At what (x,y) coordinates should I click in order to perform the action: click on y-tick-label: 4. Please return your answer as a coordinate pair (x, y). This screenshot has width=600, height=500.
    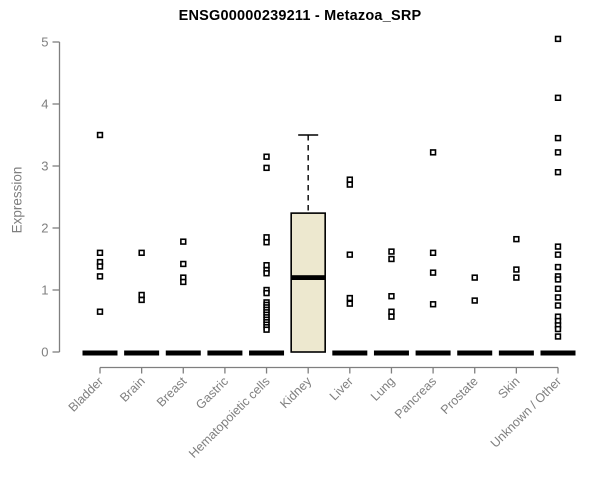
    Looking at the image, I should click on (44, 104).